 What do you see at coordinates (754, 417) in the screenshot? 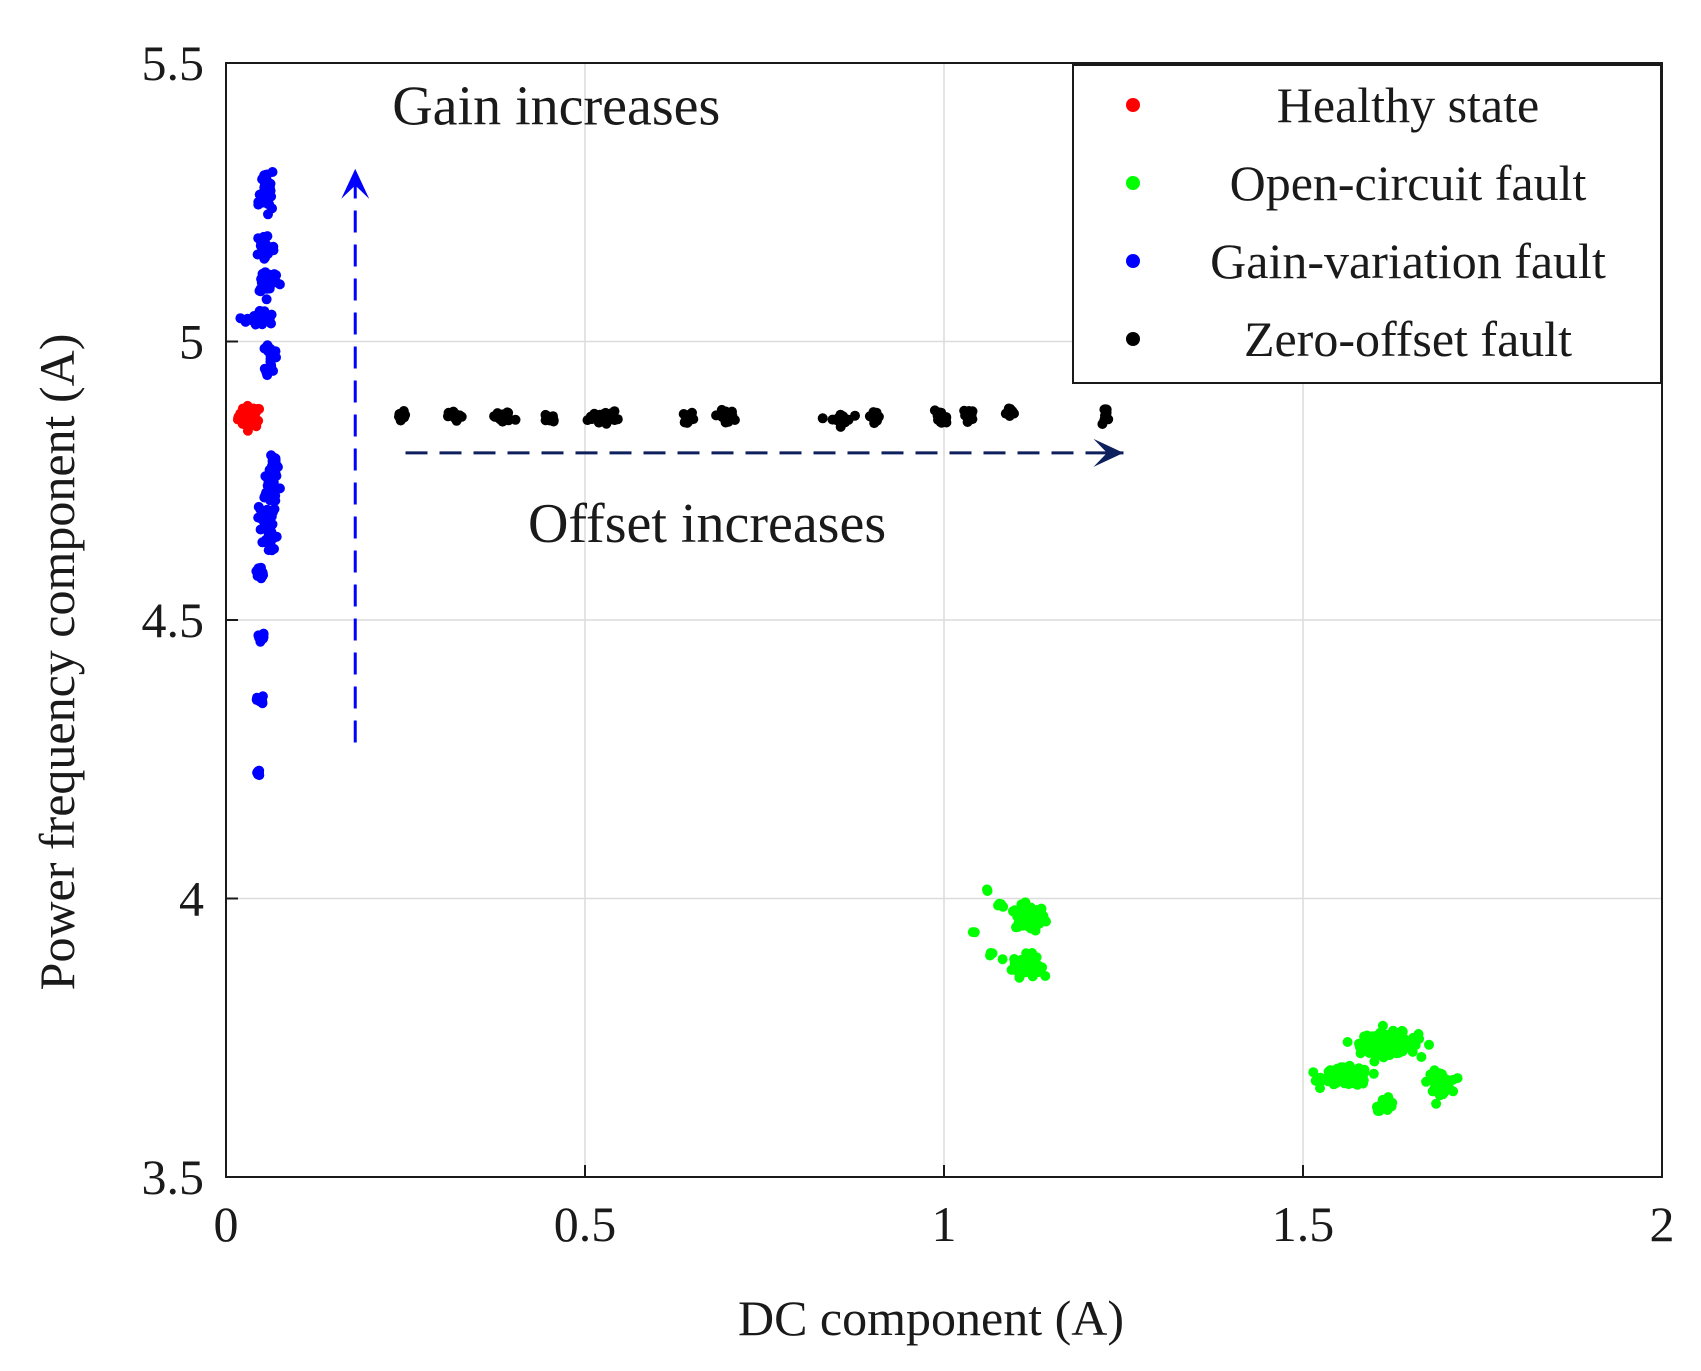
I see `series-zero-offset-fault` at bounding box center [754, 417].